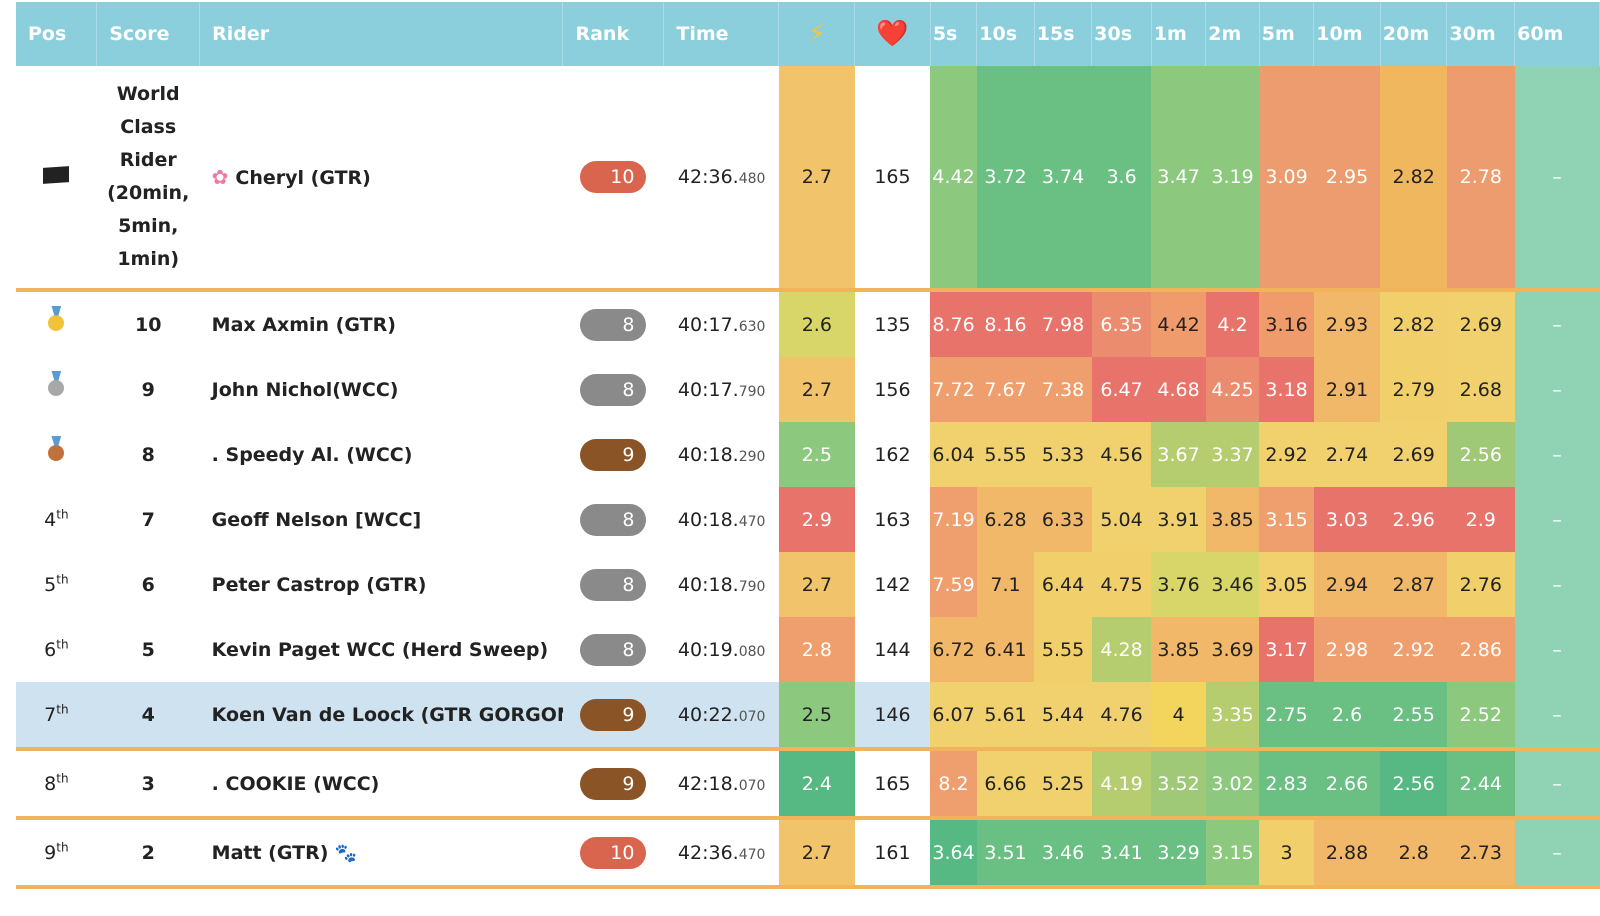 The image size is (1600, 916). I want to click on header-interval: 10s, so click(1005, 34).